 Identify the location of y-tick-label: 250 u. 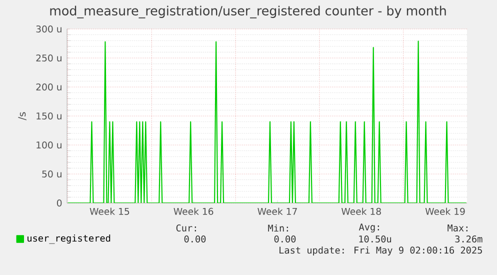
(49, 58).